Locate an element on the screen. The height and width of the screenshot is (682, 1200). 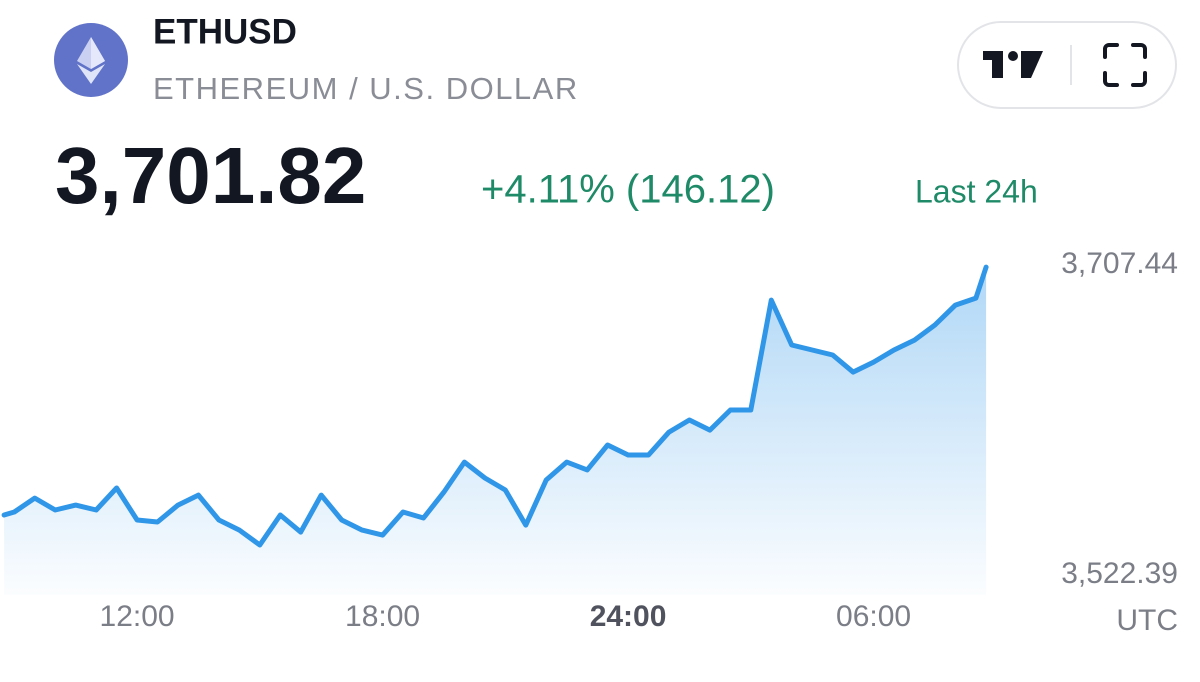
y-tick-label: 3,707.44 is located at coordinates (1119, 263).